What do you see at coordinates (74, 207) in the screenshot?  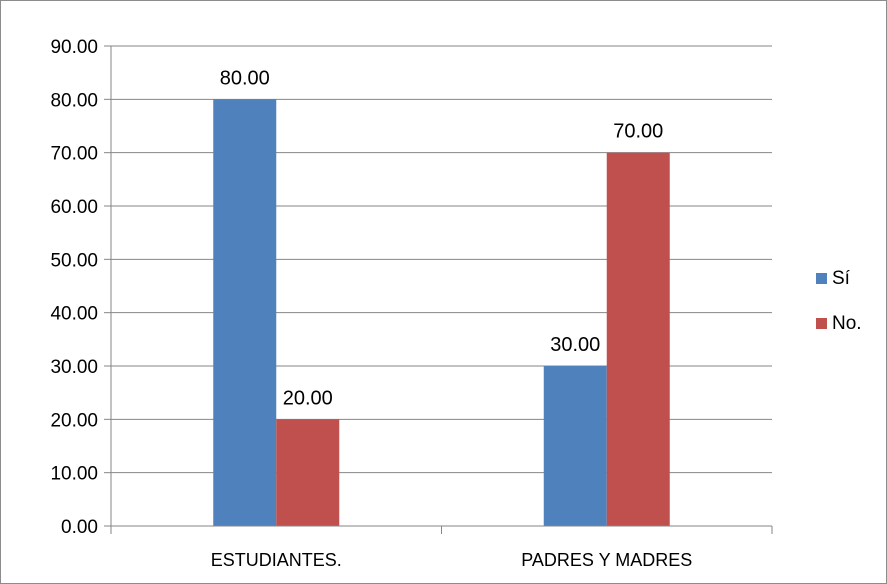 I see `y-tick-label: 60.00` at bounding box center [74, 207].